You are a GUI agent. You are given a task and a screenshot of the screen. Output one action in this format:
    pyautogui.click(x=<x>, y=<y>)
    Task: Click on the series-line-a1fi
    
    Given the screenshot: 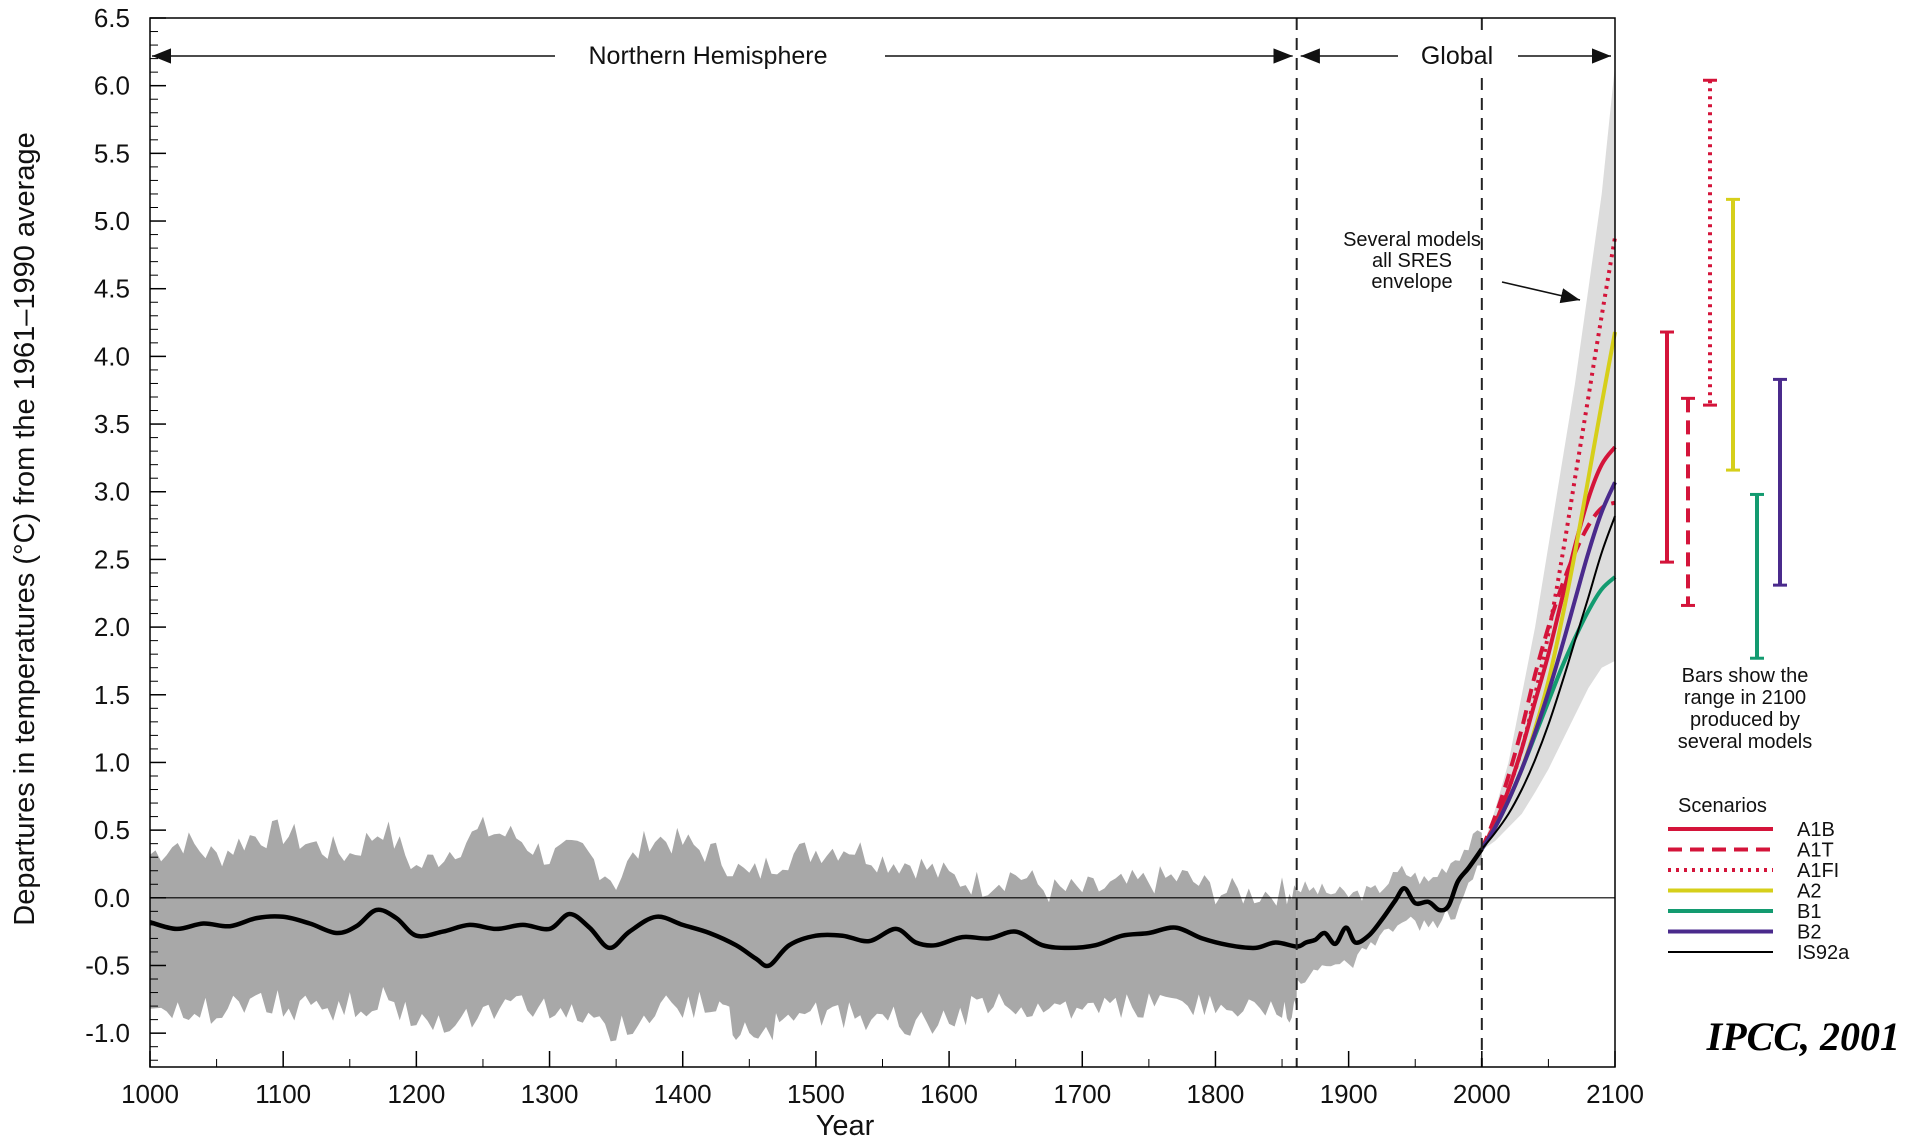 What is the action you would take?
    pyautogui.click(x=1548, y=543)
    